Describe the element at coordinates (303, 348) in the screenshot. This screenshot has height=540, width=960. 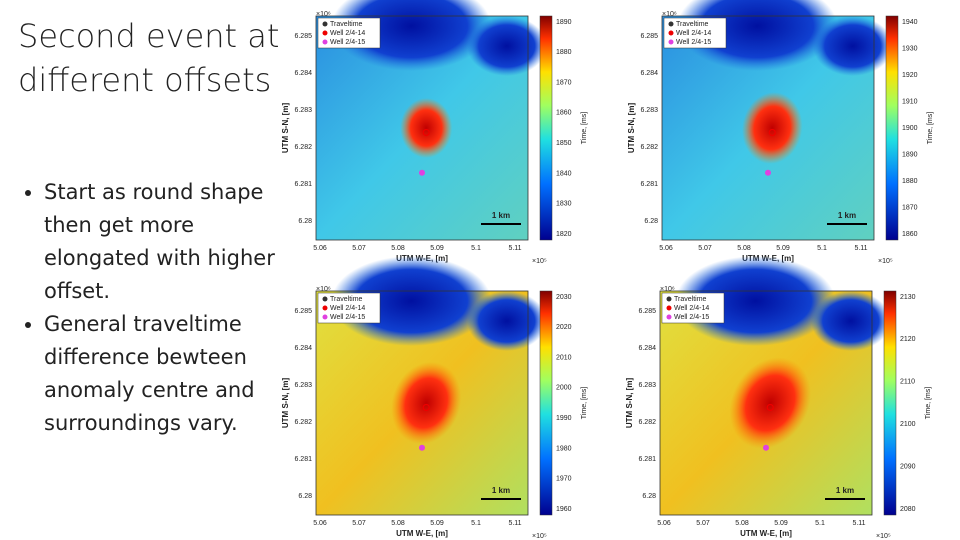
I see `y-tick-label: 6.284` at that location.